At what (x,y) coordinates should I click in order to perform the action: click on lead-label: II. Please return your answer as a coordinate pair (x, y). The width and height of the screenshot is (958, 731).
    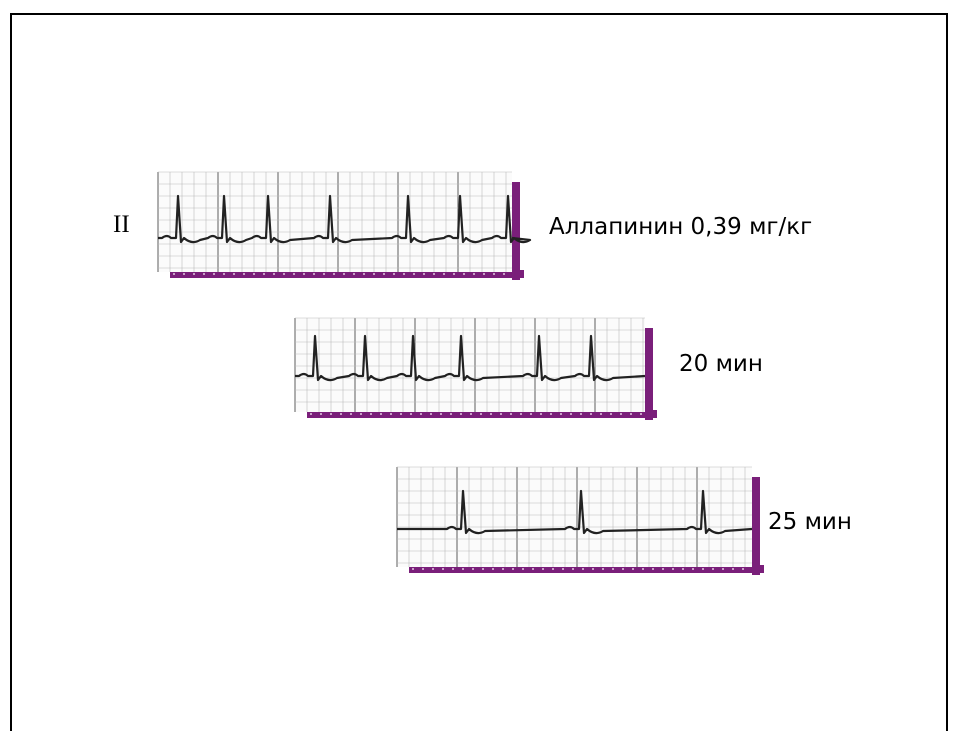
    Looking at the image, I should click on (121, 224).